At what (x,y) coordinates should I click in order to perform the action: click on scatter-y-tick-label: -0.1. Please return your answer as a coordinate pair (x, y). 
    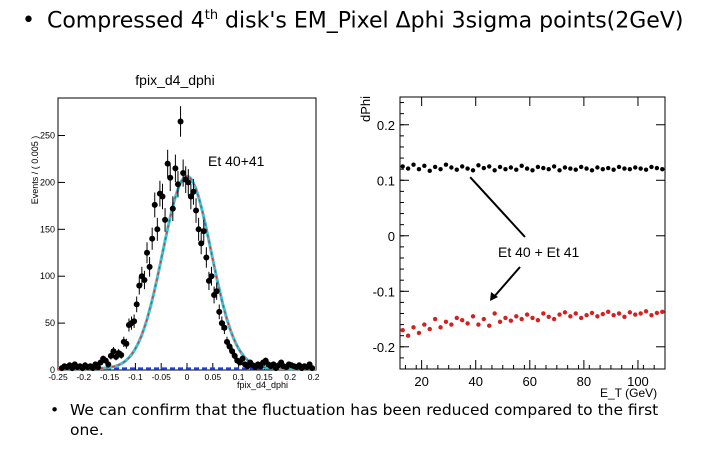
    Looking at the image, I should click on (384, 291).